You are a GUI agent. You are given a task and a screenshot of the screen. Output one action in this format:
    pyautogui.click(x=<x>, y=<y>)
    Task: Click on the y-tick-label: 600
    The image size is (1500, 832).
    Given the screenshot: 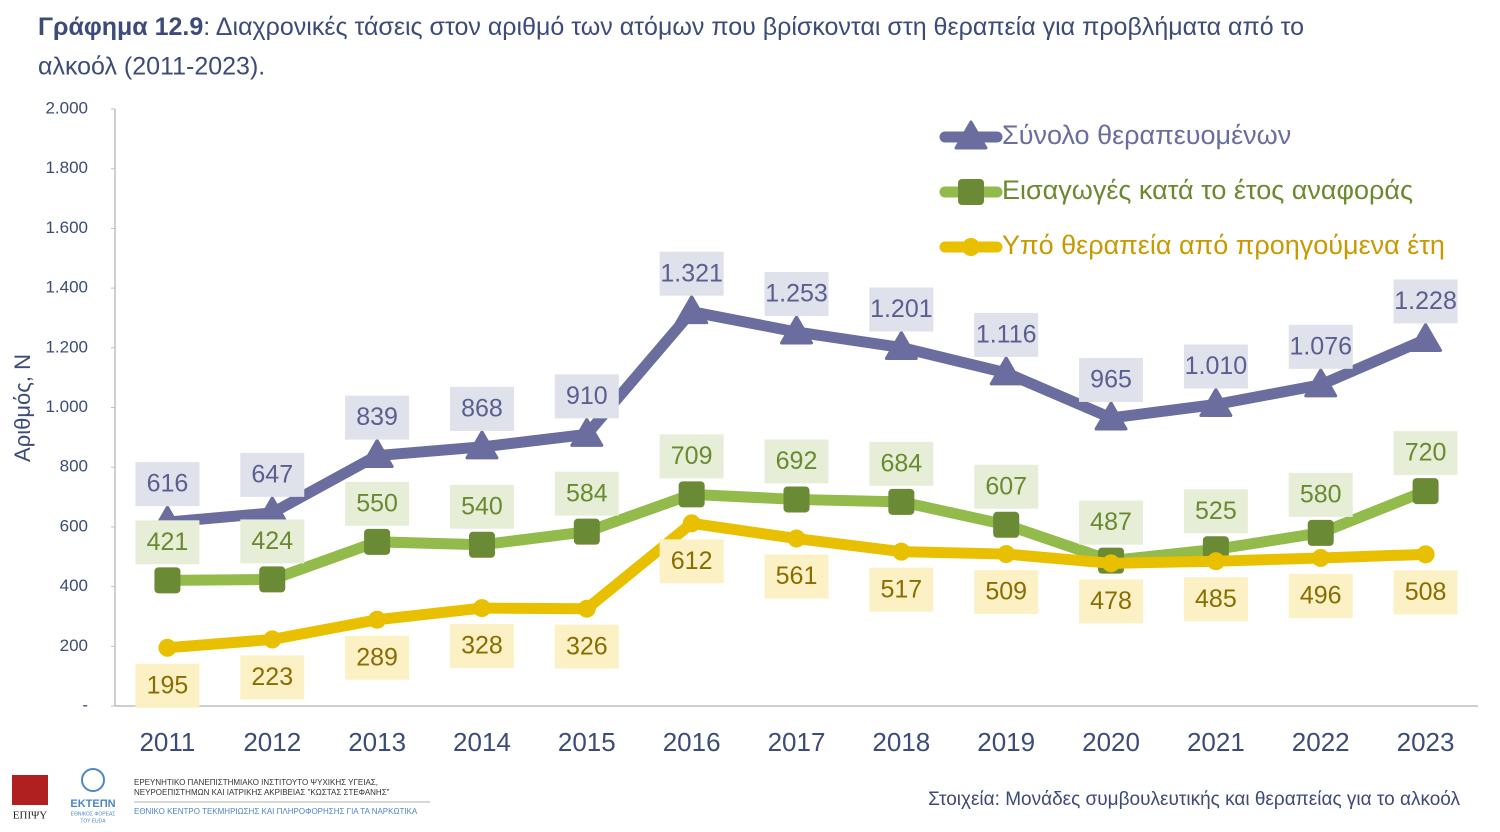 What is the action you would take?
    pyautogui.click(x=74, y=525)
    